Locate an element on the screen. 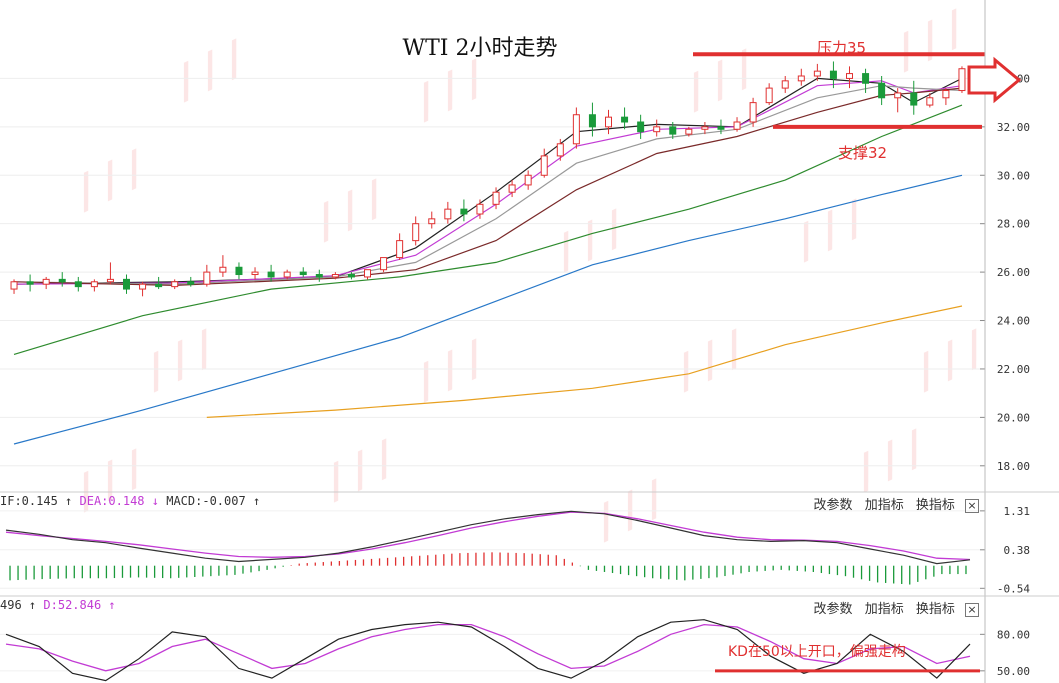  macd-value: MACD:-0.007 is located at coordinates (206, 501).